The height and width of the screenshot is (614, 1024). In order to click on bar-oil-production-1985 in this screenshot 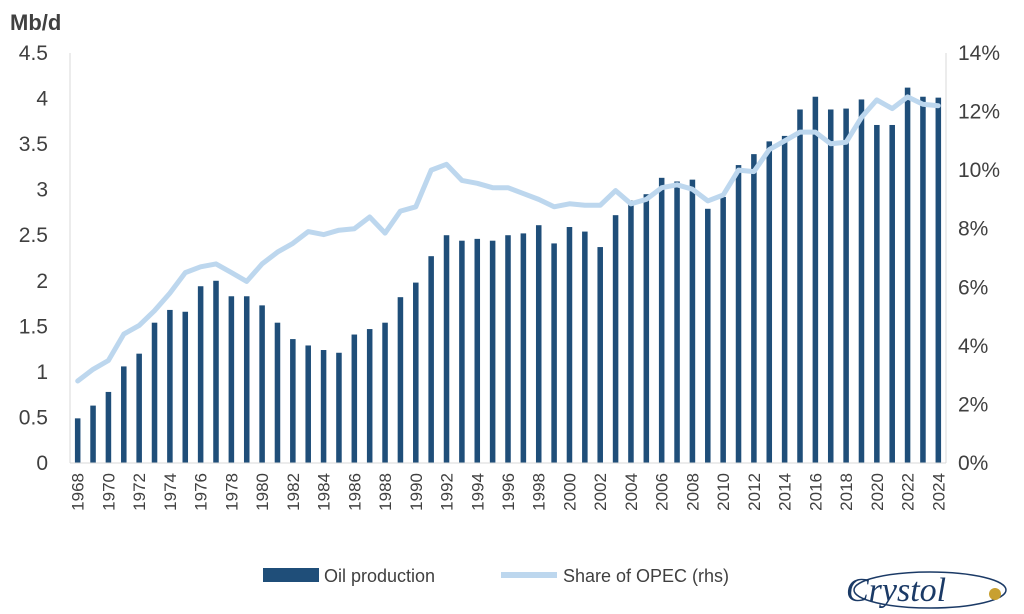, I will do `click(339, 407)`.